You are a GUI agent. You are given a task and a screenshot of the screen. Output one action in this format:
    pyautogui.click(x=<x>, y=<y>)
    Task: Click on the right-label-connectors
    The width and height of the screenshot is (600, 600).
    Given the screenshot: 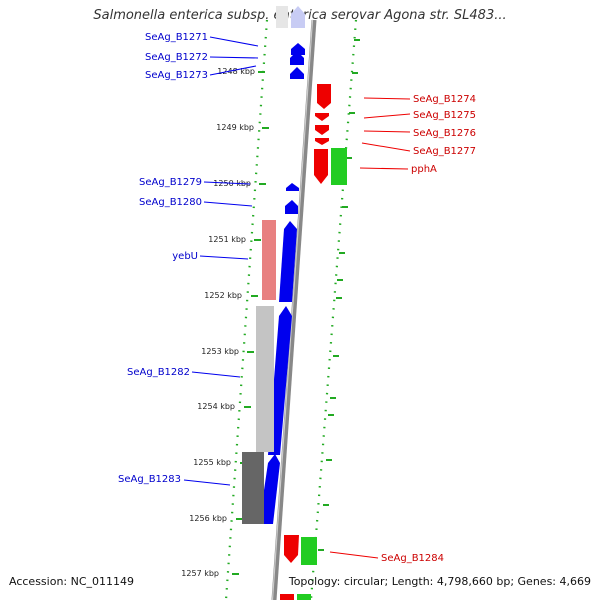 What is the action you would take?
    pyautogui.click(x=370, y=328)
    